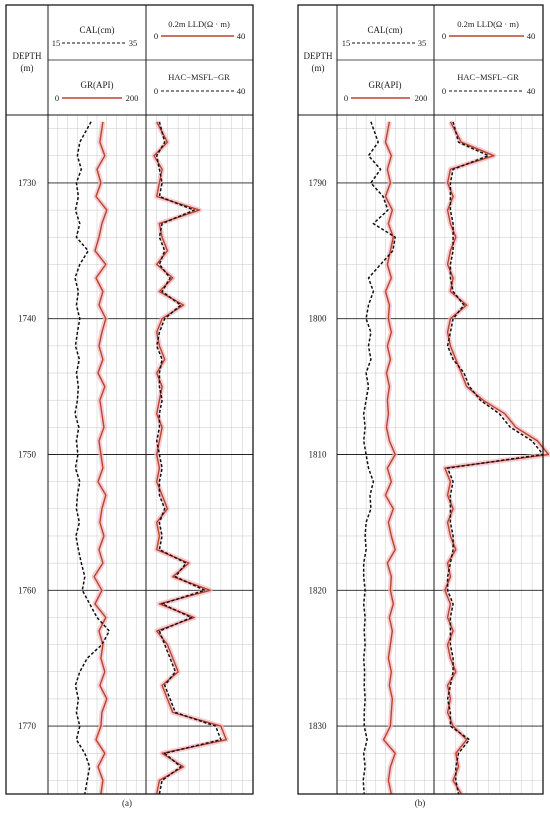  Describe the element at coordinates (318, 455) in the screenshot. I see `depth-tick-label: 1810` at that location.